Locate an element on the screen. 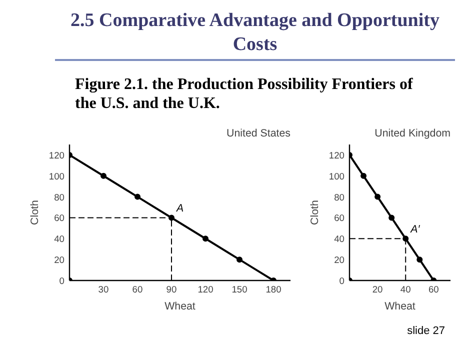 This screenshot has width=474, height=355. caption: Figure 2.1. the Production Possibility Frontiers of the U.S. and the U.K. is located at coordinates (244, 94).